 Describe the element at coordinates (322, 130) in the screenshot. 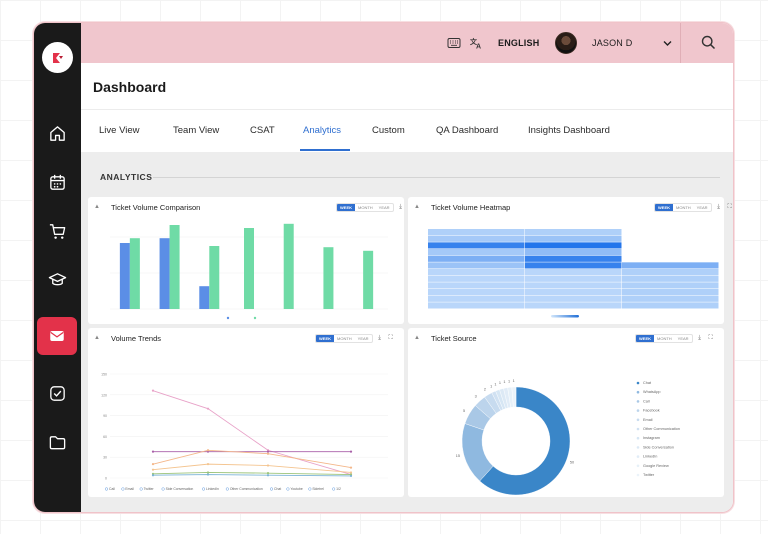

I see `tab-analytics: Analytics` at that location.